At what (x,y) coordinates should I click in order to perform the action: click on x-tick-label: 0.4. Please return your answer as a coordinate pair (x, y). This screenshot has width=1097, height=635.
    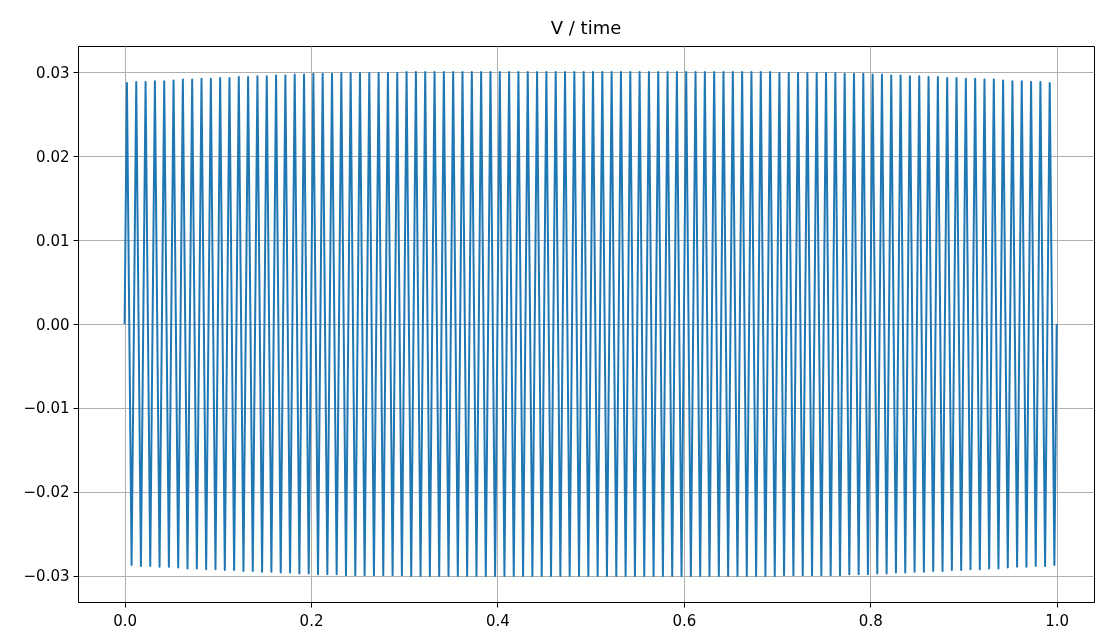
    Looking at the image, I should click on (498, 620).